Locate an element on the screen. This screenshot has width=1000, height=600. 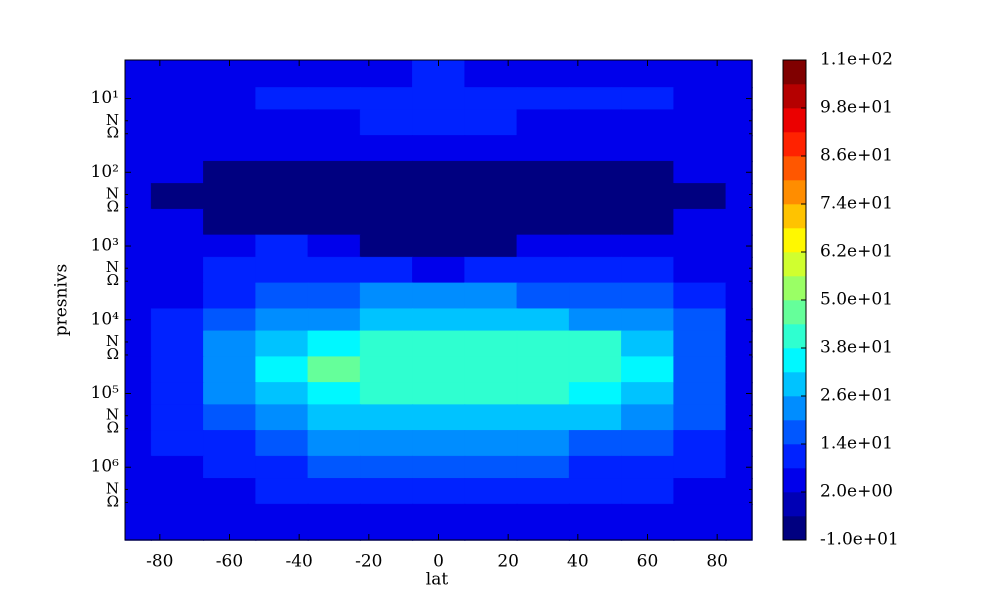
y-tick-label: Ω is located at coordinates (113, 428).